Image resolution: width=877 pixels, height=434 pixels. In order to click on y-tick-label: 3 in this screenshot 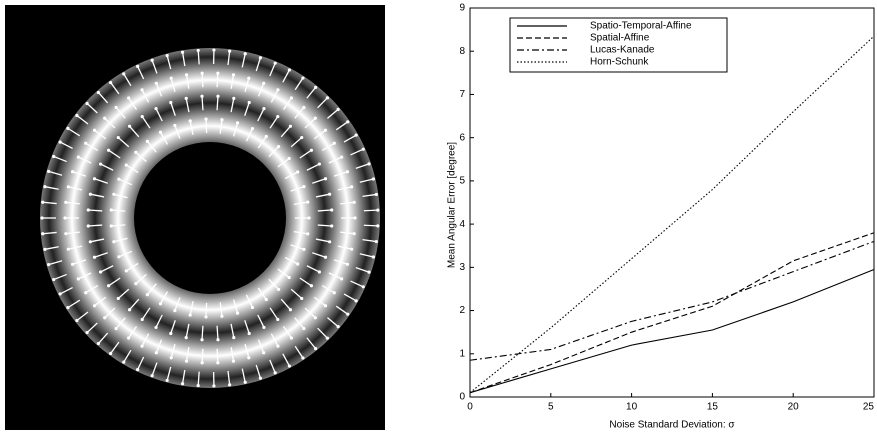, I will do `click(462, 267)`.